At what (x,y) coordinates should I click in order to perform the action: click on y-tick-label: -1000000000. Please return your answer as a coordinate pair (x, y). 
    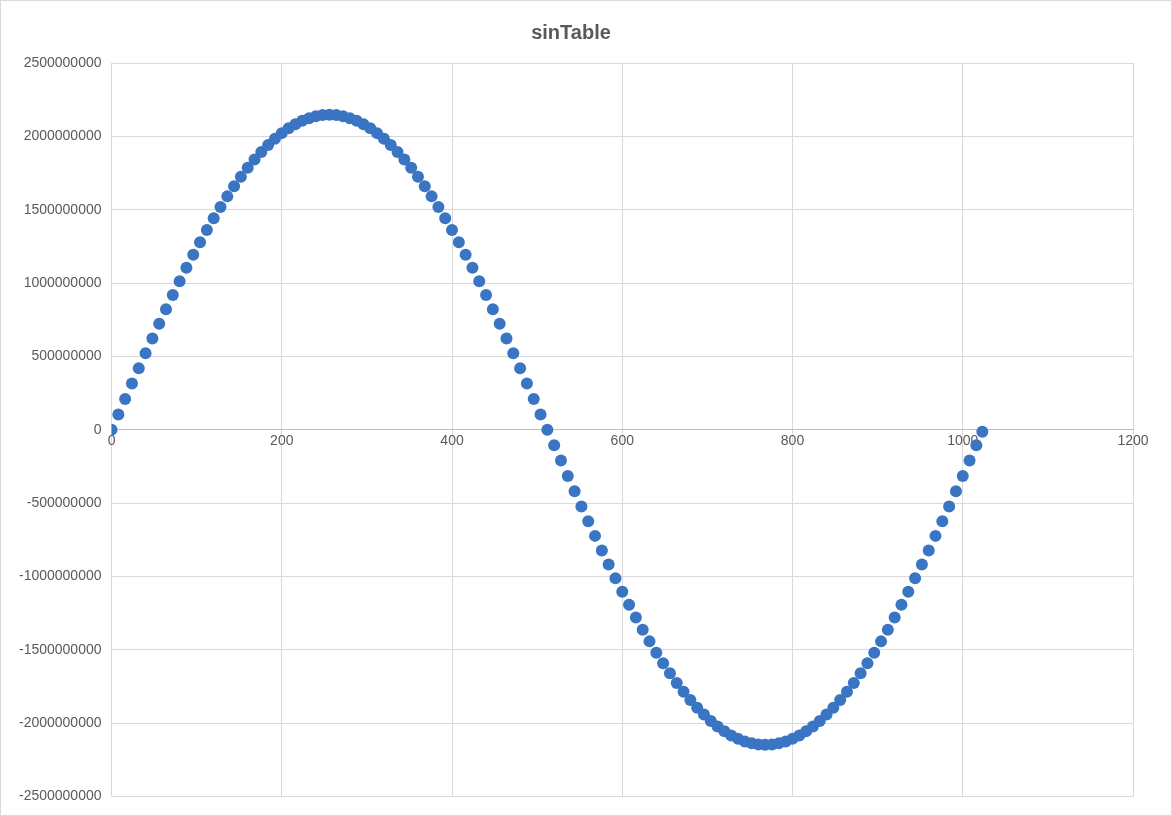
    Looking at the image, I should click on (60, 575).